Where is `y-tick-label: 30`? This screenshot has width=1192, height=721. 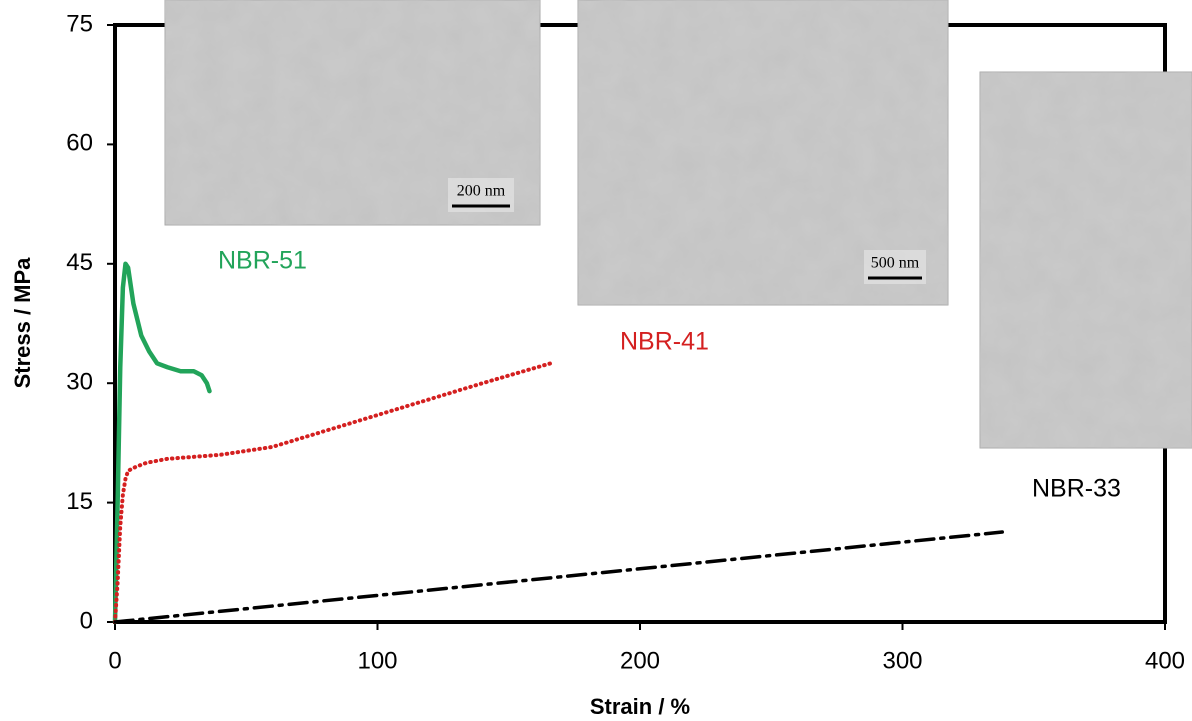
y-tick-label: 30 is located at coordinates (79, 382).